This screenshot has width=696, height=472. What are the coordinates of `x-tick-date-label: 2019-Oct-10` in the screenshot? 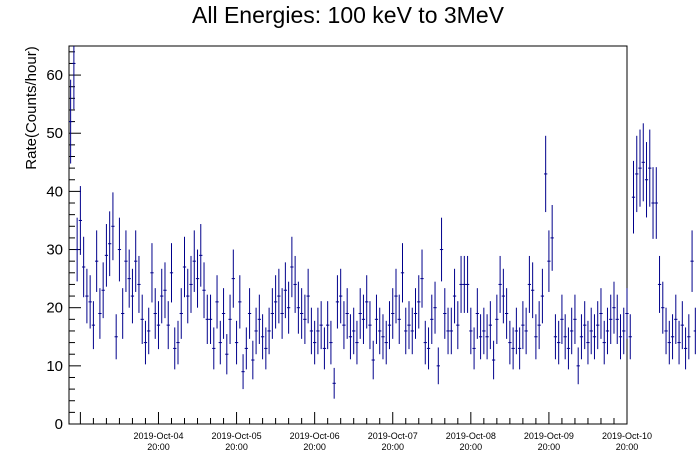 It's located at (627, 436).